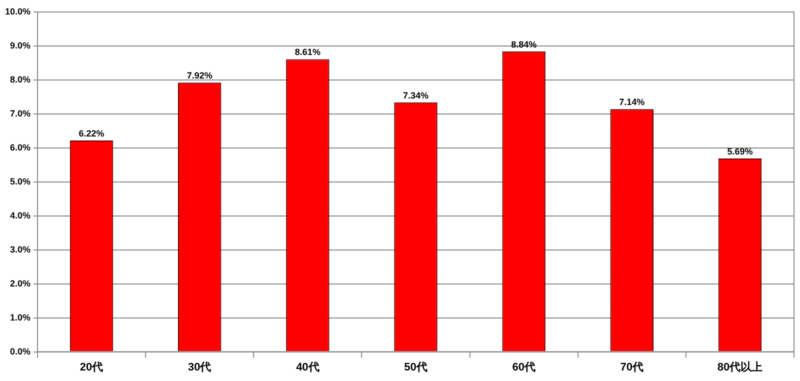 Image resolution: width=800 pixels, height=381 pixels. Describe the element at coordinates (91, 133) in the screenshot. I see `data-label: 6.22%` at that location.